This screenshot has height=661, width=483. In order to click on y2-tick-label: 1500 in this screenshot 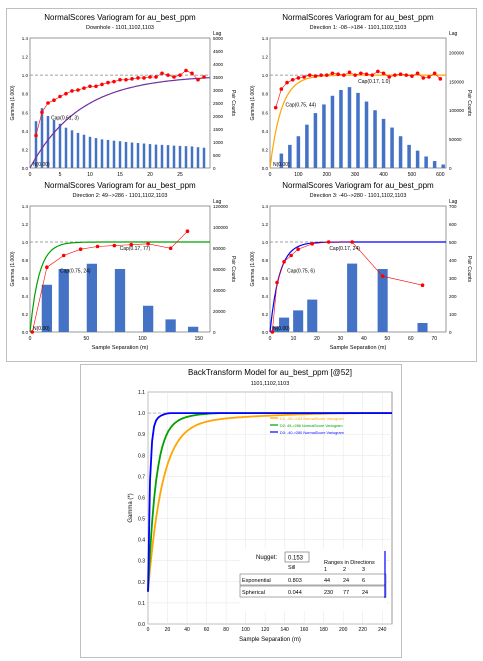, I will do `click(218, 129)`.